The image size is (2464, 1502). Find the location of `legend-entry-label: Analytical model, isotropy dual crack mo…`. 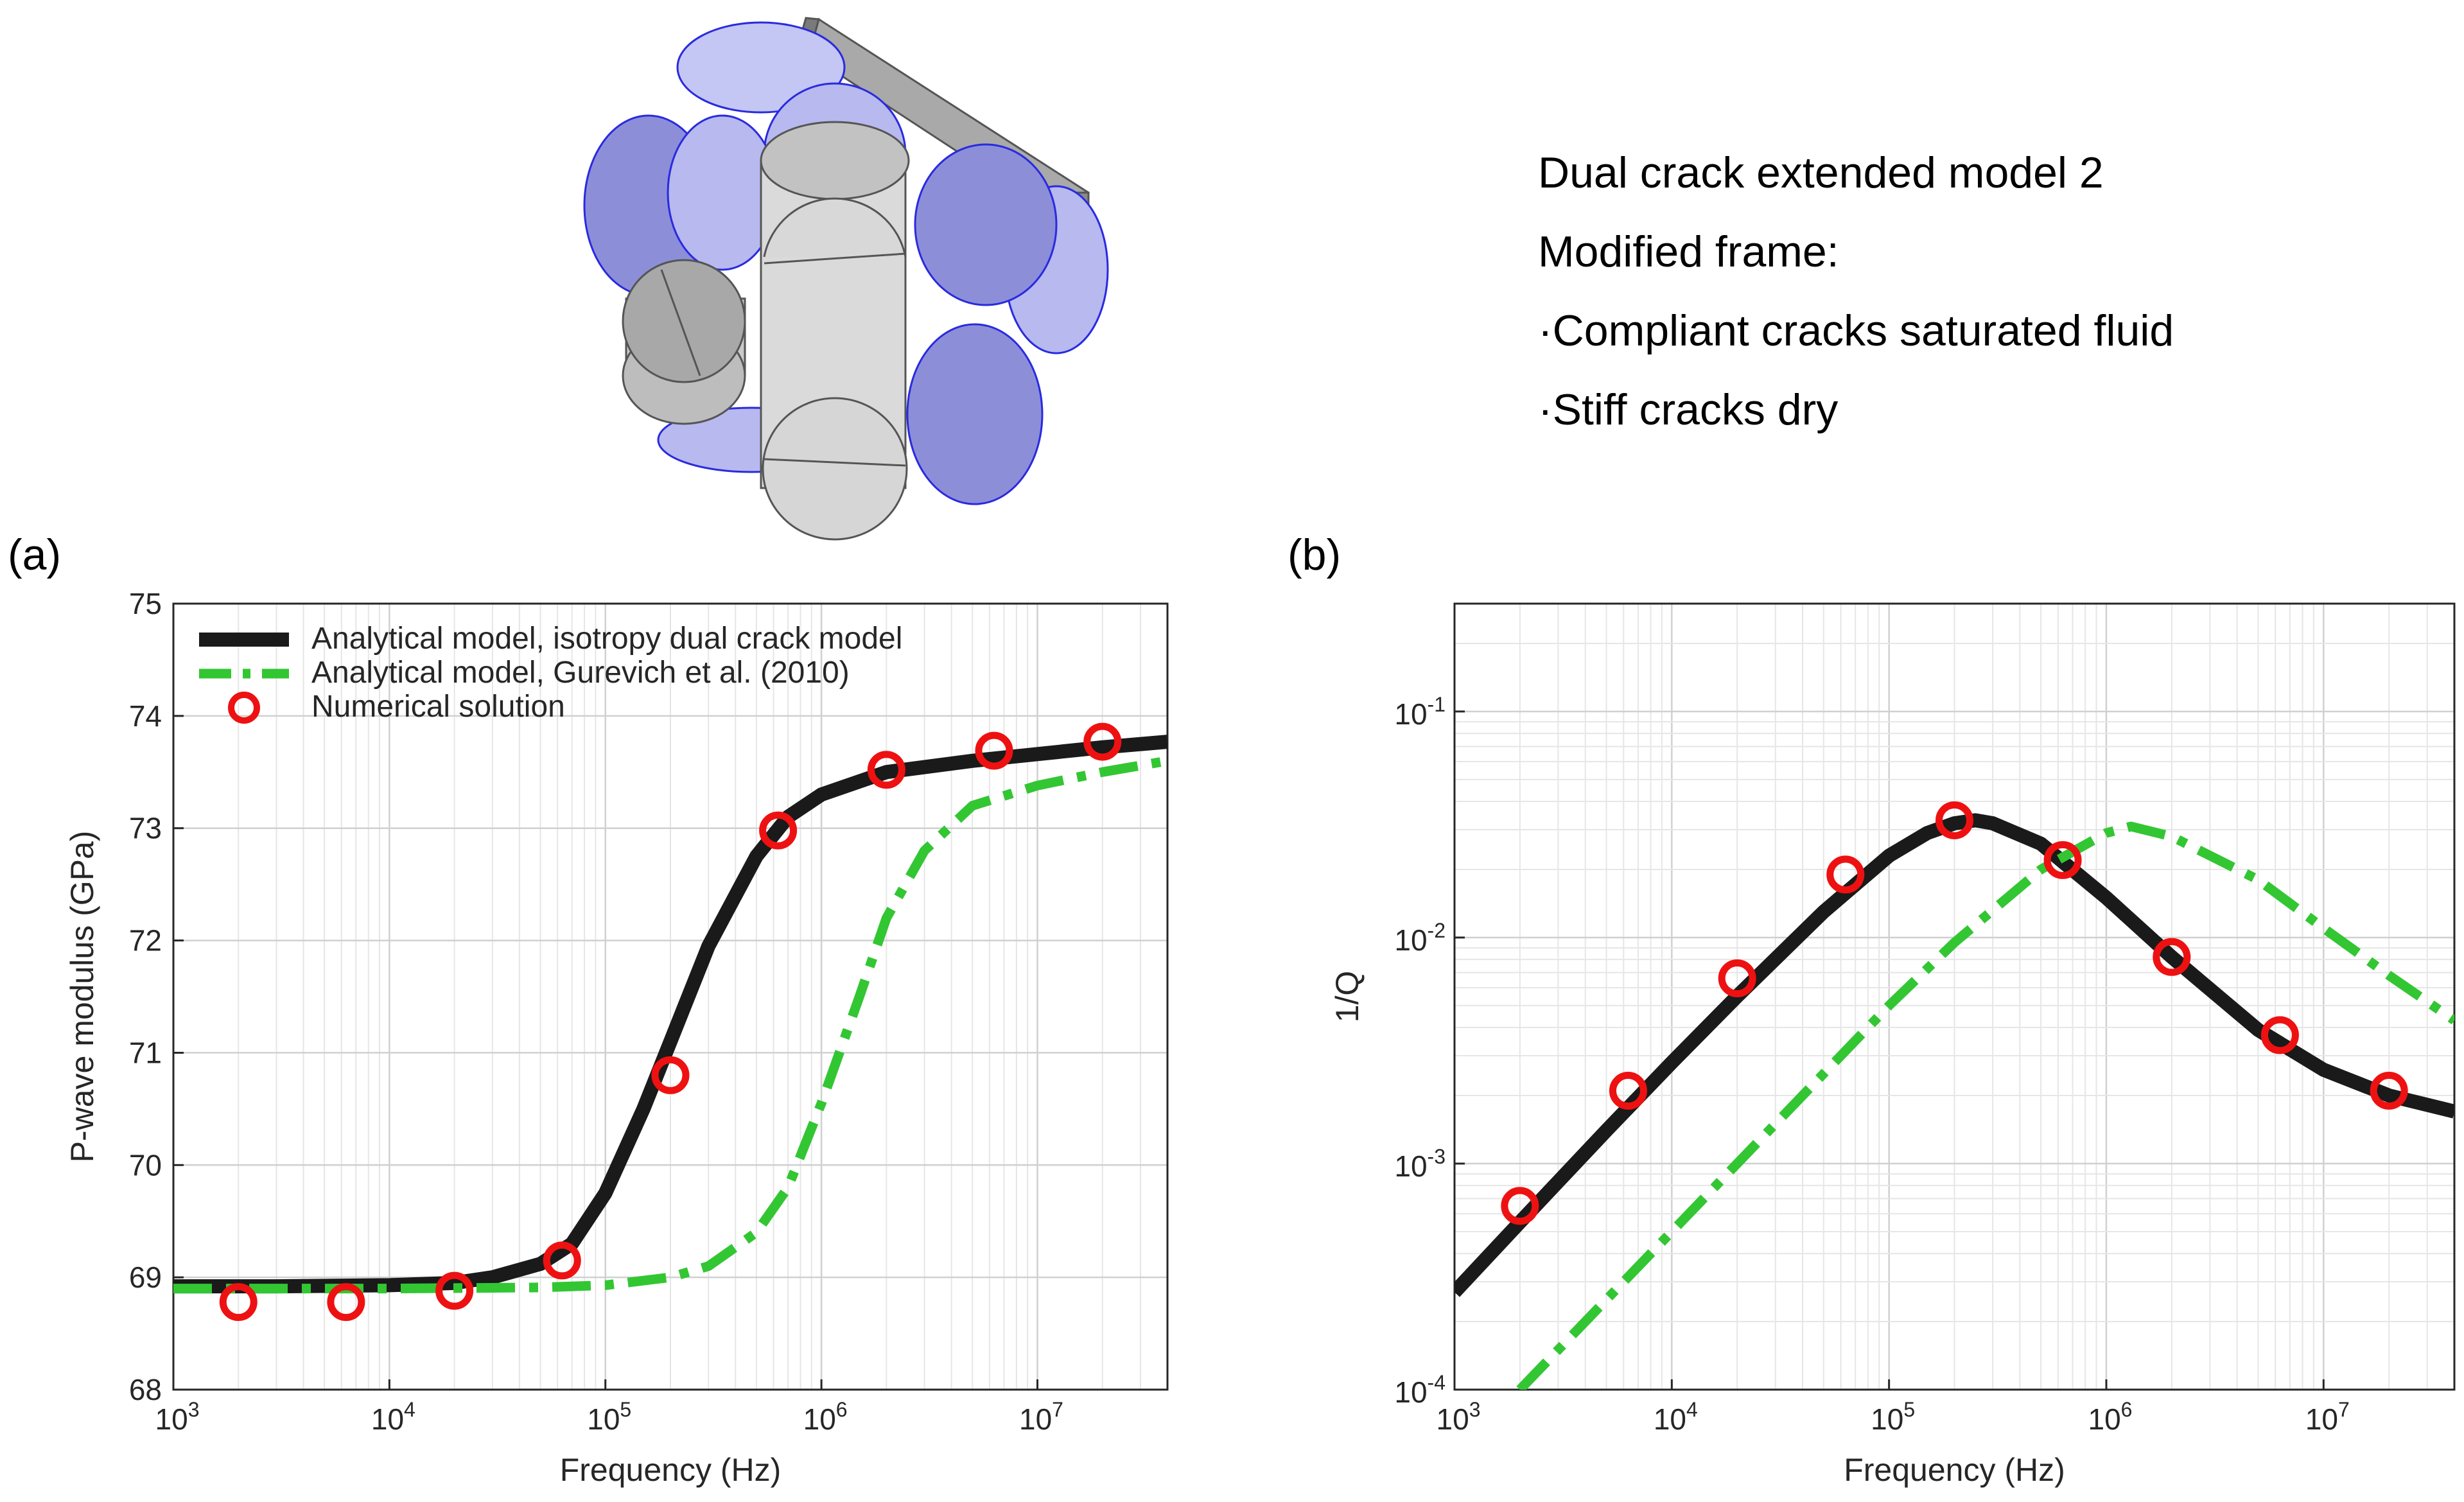

legend-entry-label: Analytical model, isotropy dual crack mo… is located at coordinates (607, 639).